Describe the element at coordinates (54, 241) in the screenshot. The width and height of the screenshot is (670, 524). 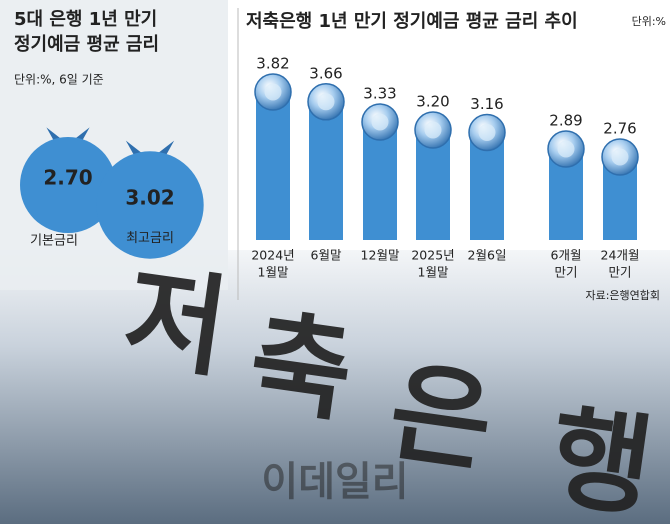
I see `bag-label: 기본금리` at that location.